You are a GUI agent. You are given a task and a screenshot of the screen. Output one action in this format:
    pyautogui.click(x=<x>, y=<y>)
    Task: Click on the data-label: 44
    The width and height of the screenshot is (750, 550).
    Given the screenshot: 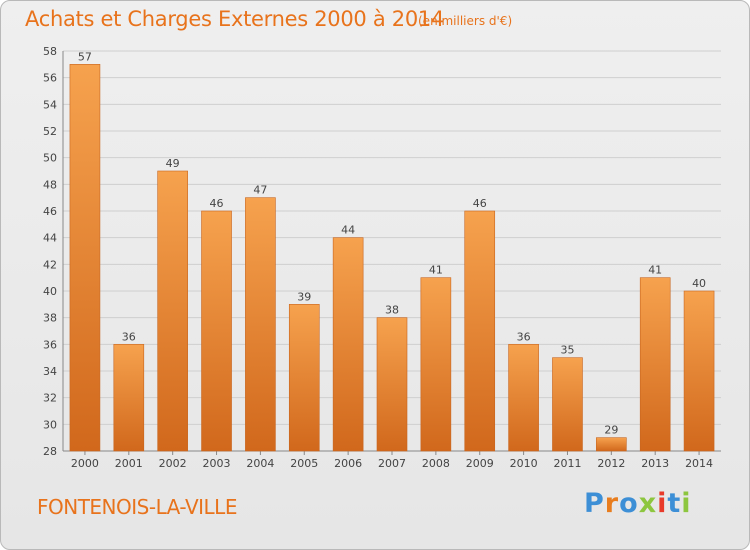 What is the action you would take?
    pyautogui.click(x=348, y=230)
    